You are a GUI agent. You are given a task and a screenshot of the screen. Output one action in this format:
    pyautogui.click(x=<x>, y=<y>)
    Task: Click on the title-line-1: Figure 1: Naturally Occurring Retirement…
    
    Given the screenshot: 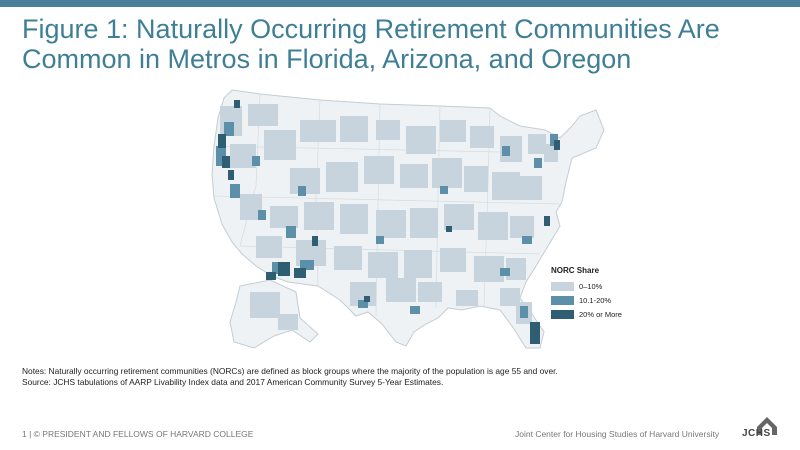 What is the action you would take?
    pyautogui.click(x=371, y=29)
    